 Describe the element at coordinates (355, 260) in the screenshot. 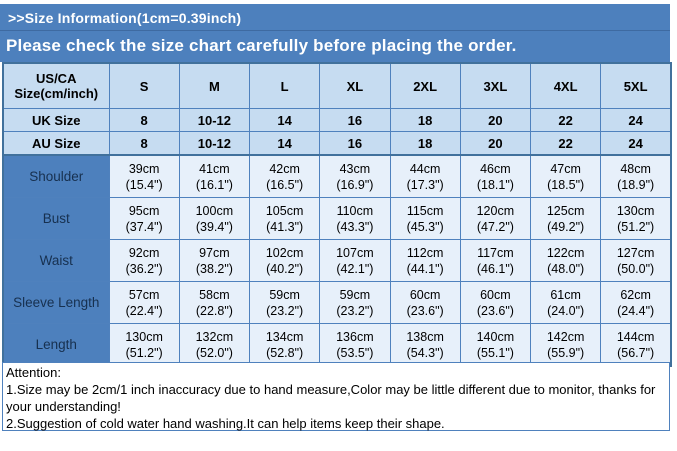

I see `measurement-value-cell: 107cm (42.1")` at that location.